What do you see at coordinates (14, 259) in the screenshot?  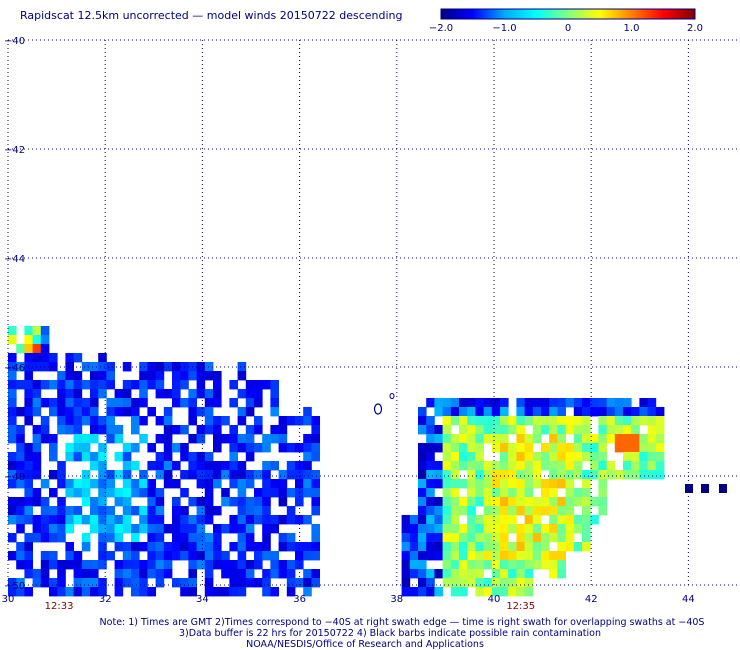 I see `y-tick-label: −44` at bounding box center [14, 259].